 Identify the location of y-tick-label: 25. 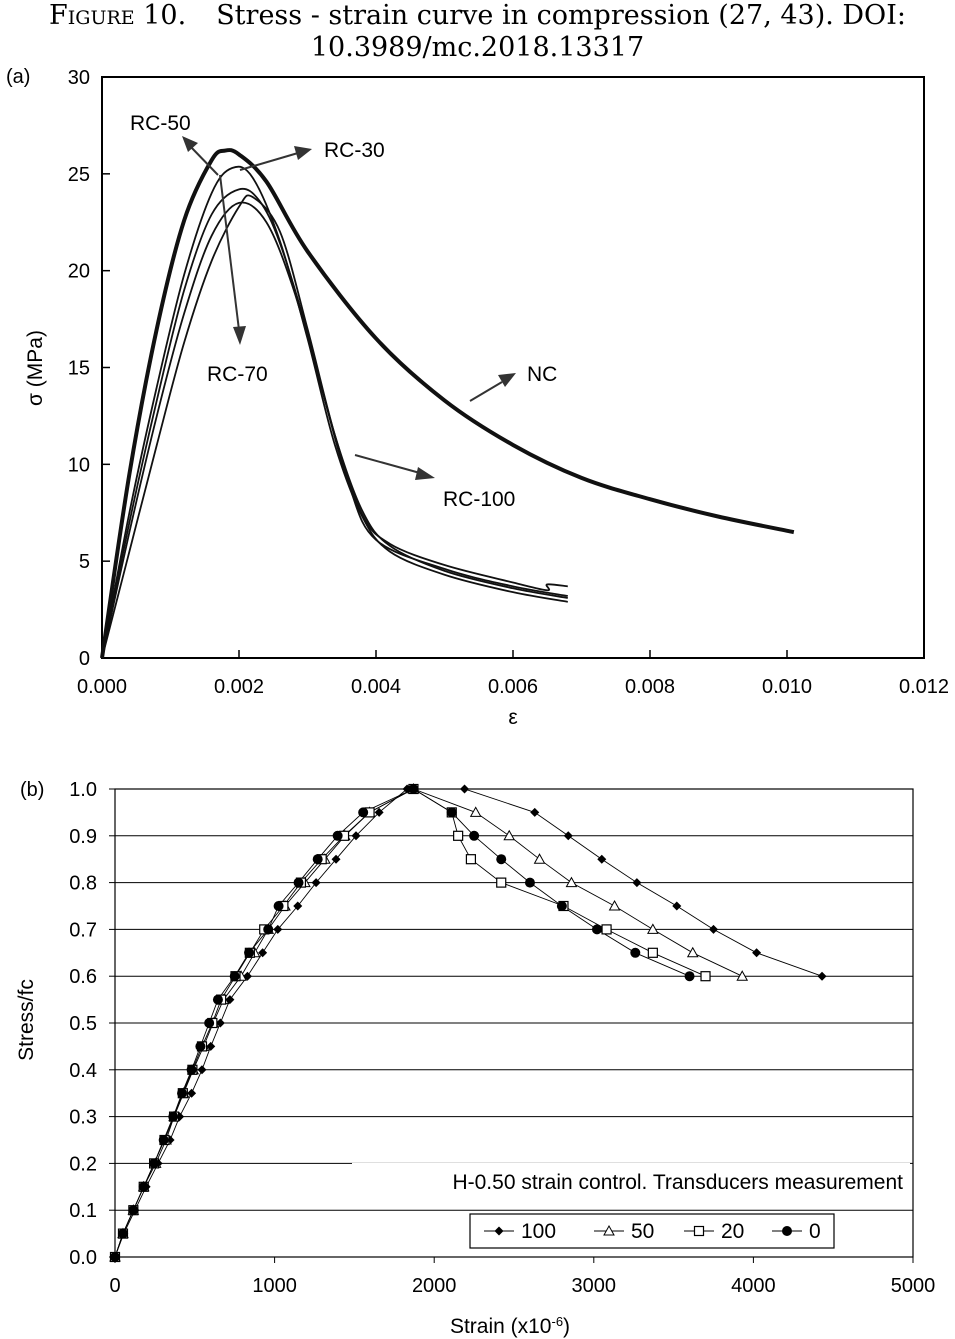
(79, 175).